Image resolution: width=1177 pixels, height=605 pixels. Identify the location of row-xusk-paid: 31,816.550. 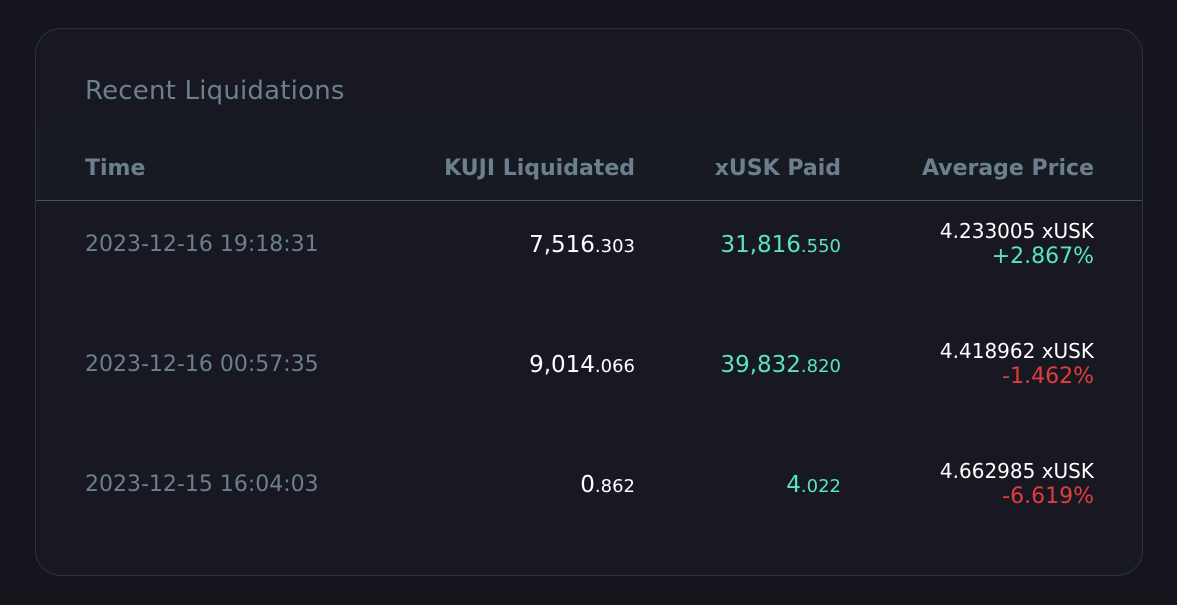
(780, 245).